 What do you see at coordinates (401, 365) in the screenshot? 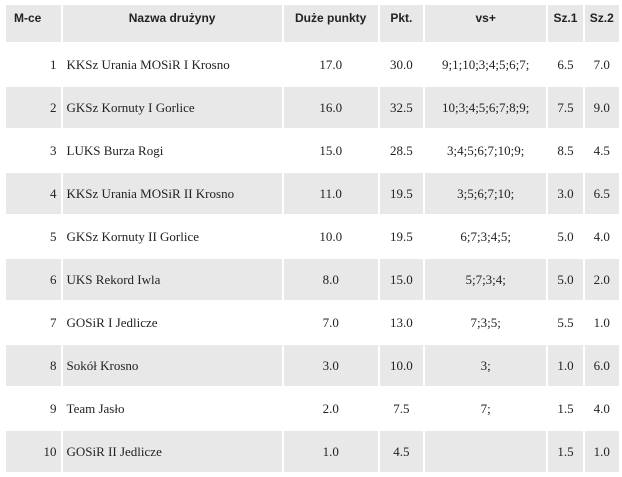
I see `row-points: 10.0` at bounding box center [401, 365].